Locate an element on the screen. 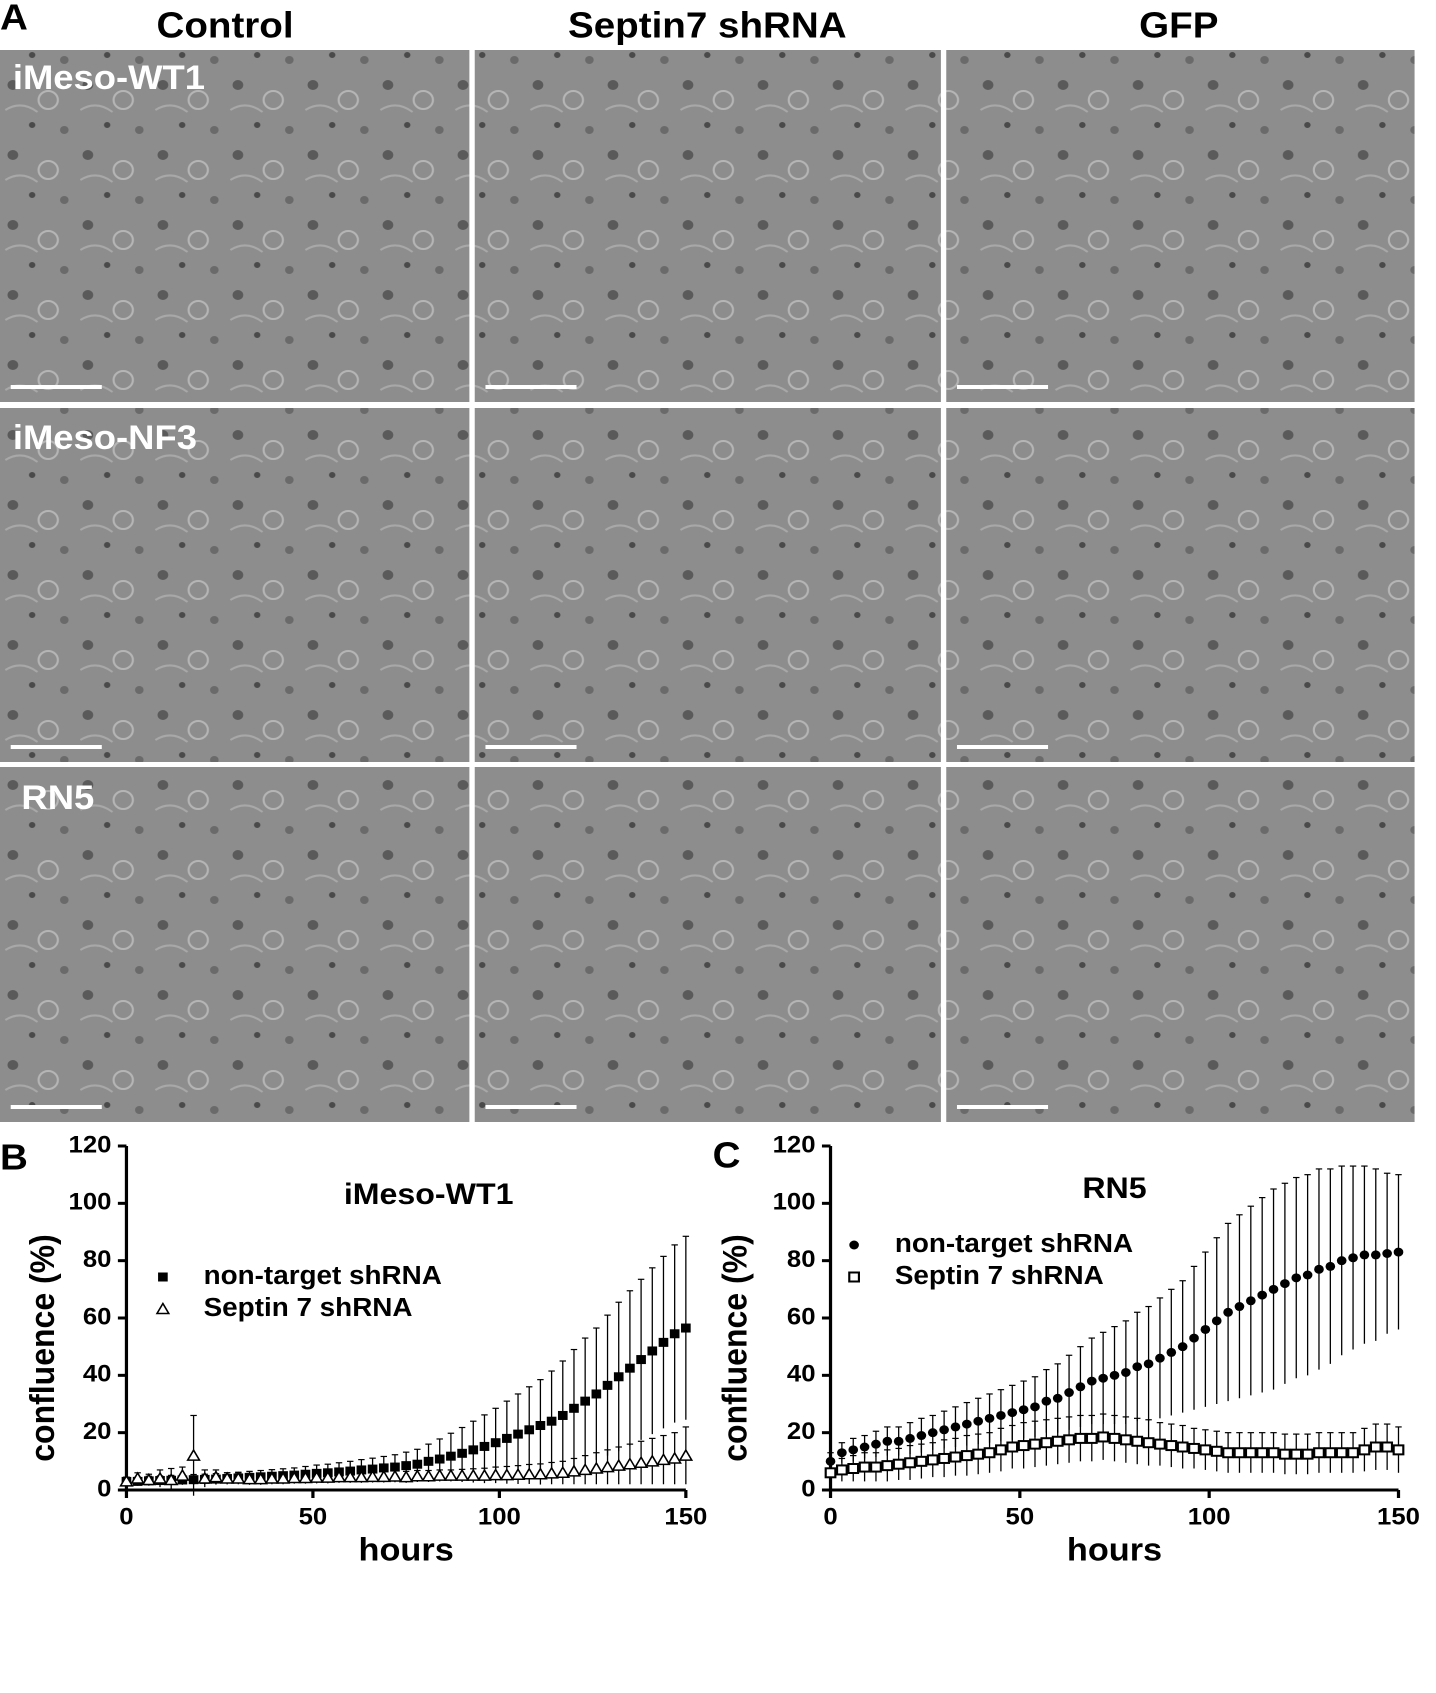 This screenshot has width=1436, height=1693. y-tick-label: 120 is located at coordinates (90, 1144).